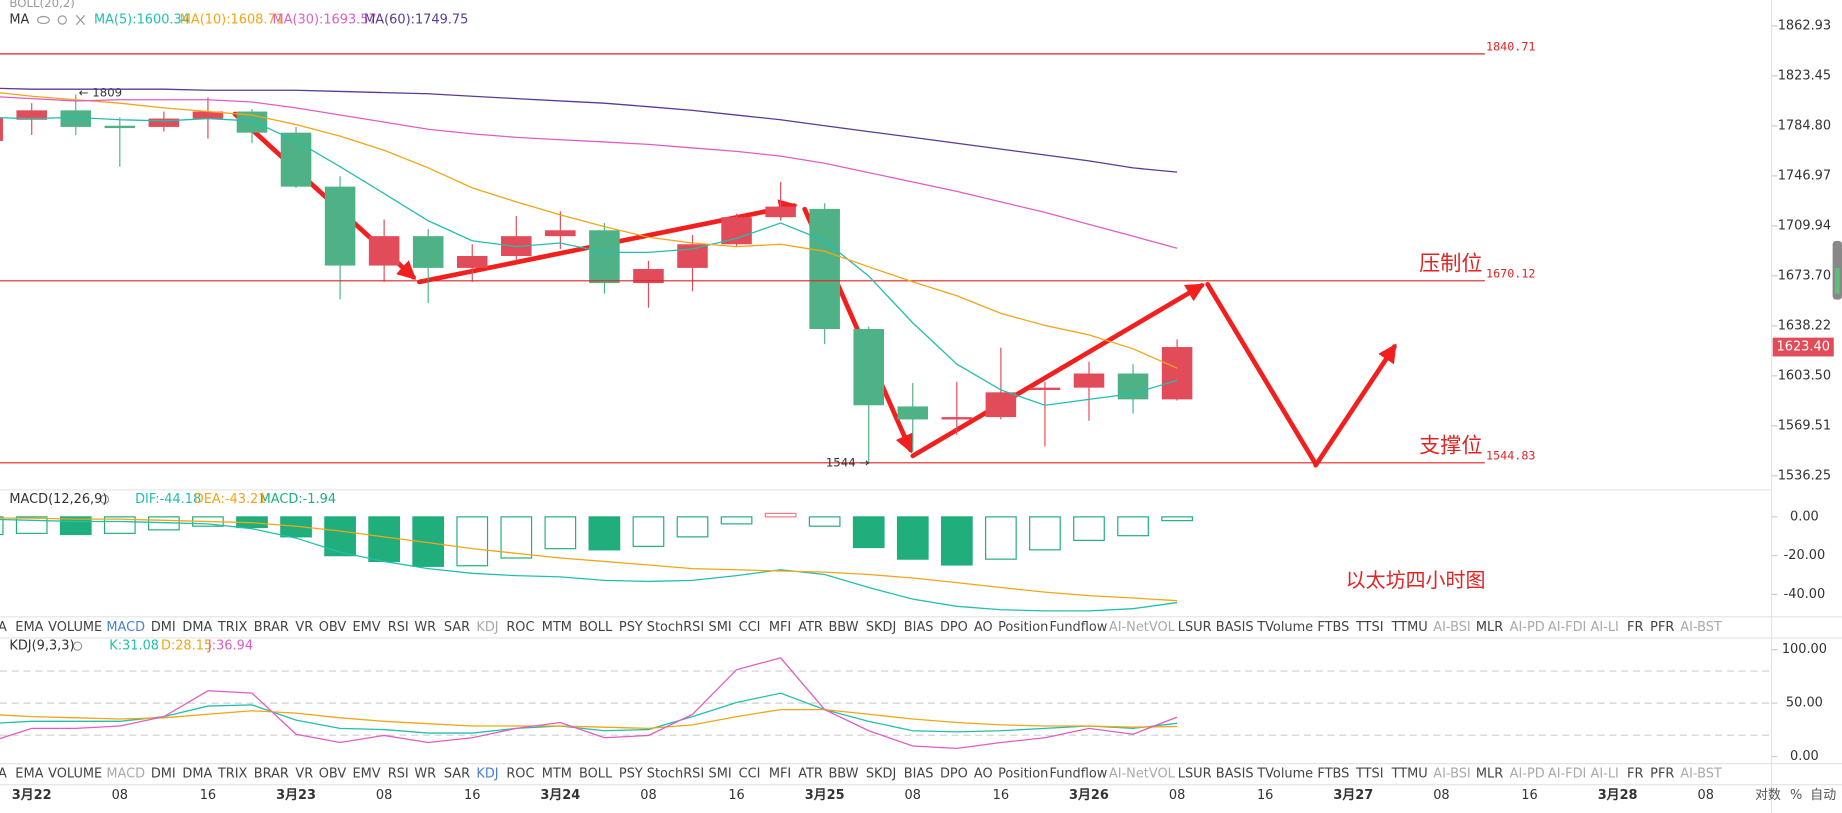  Describe the element at coordinates (1796, 795) in the screenshot. I see `scale-button: %` at that location.